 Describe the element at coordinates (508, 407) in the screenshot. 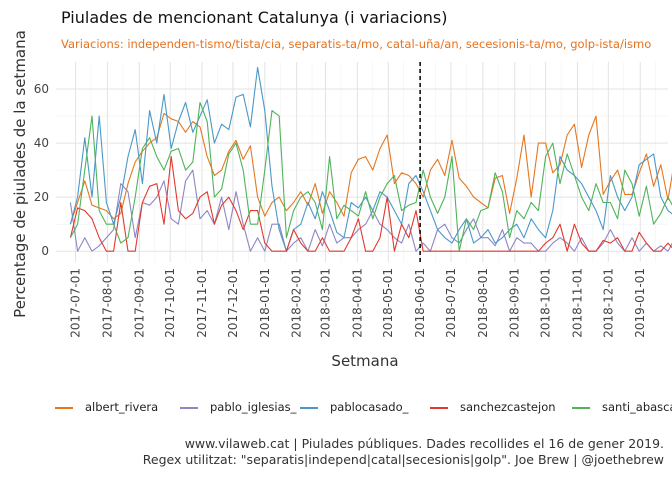

I see `legend-label: sanchezcastejon` at that location.